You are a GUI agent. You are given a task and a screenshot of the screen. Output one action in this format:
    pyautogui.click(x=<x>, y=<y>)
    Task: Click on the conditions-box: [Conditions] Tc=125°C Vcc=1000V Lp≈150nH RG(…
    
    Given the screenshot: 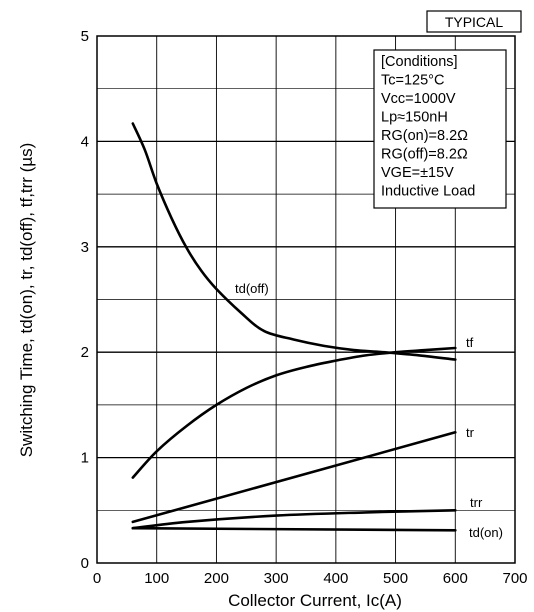 What is the action you would take?
    pyautogui.click(x=440, y=129)
    